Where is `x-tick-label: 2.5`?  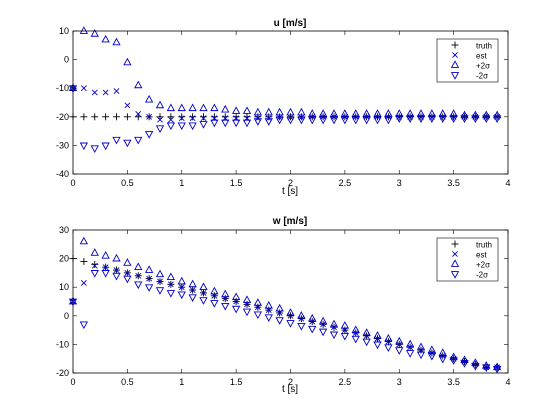
x-tick-label: 2.5 is located at coordinates (345, 183).